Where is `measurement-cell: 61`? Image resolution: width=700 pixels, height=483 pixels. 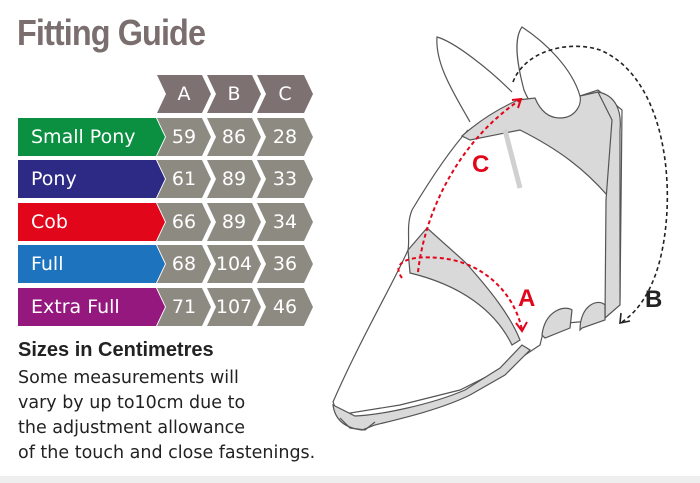
measurement-cell: 61 is located at coordinates (184, 179).